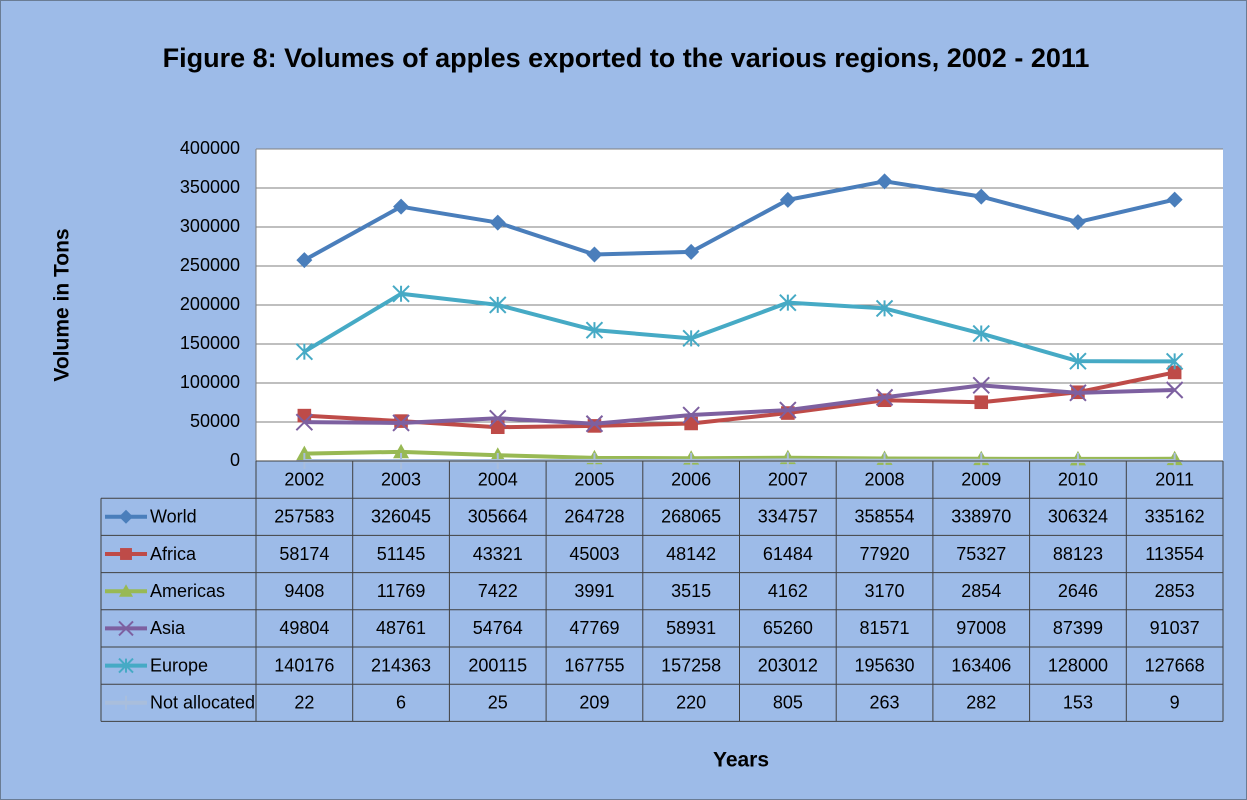 The width and height of the screenshot is (1247, 800). Describe the element at coordinates (885, 554) in the screenshot. I see `table-cell: 77920` at that location.